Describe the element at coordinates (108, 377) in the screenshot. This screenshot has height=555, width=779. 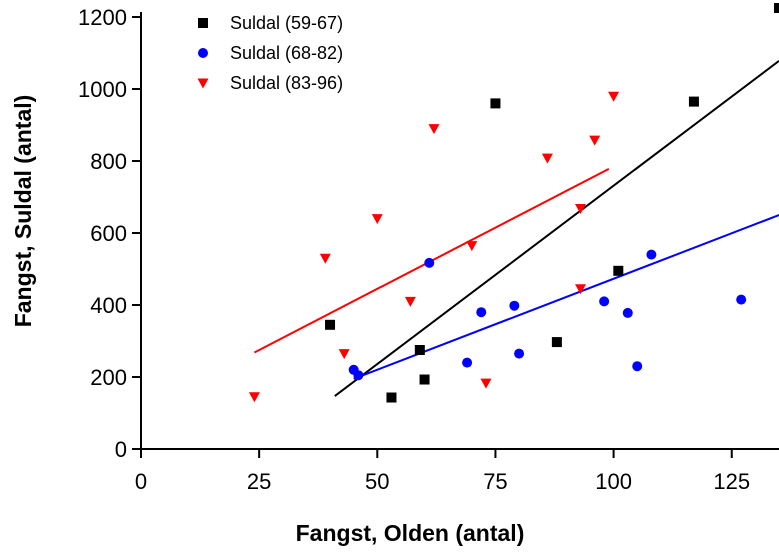
I see `y-tick-label: 200` at that location.